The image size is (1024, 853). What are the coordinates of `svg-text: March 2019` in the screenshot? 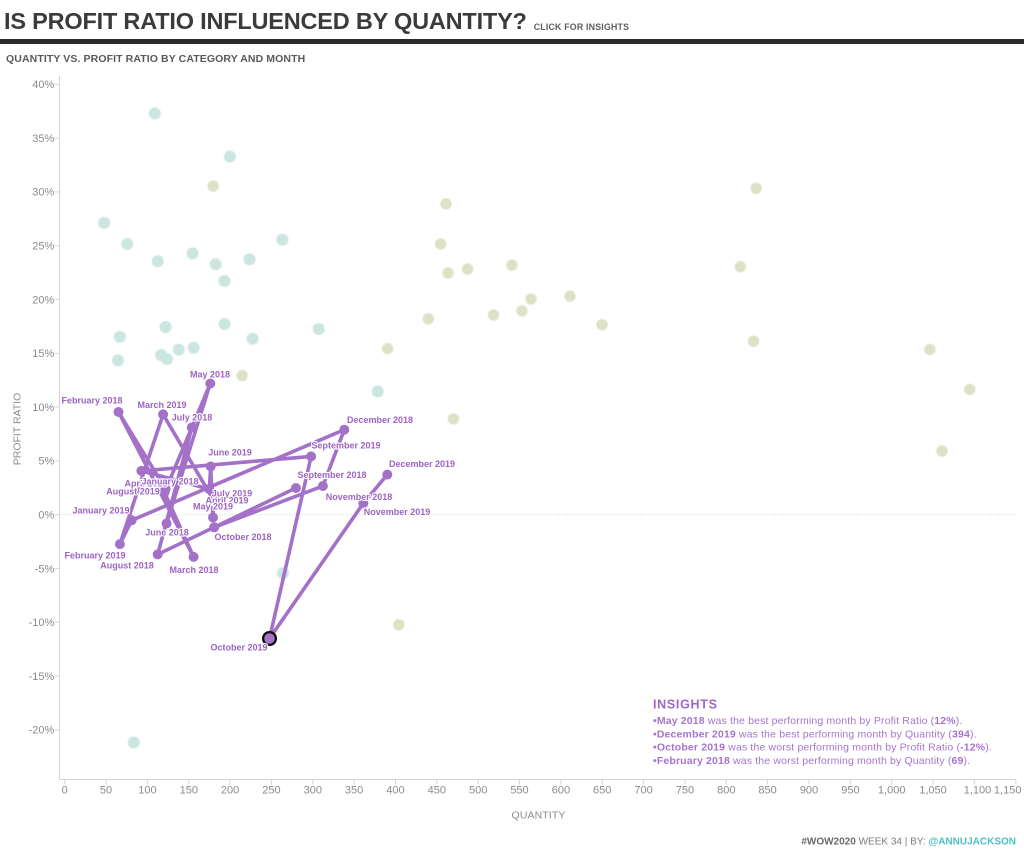 It's located at (161, 405).